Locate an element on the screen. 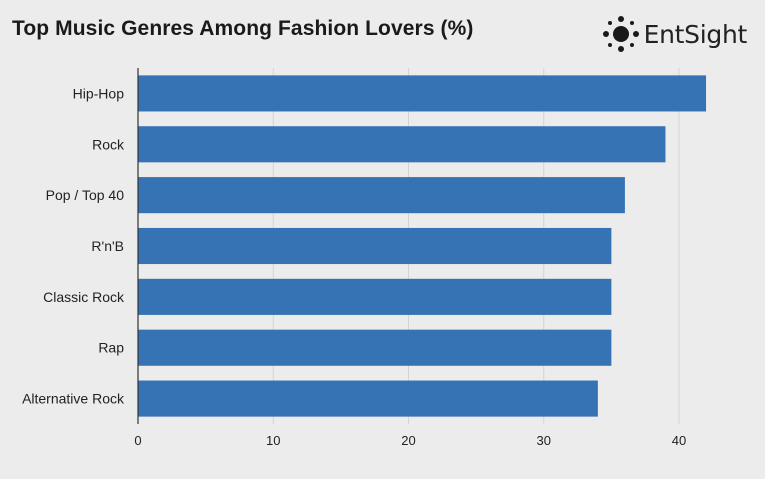  x-tick-label: 0 is located at coordinates (137, 440).